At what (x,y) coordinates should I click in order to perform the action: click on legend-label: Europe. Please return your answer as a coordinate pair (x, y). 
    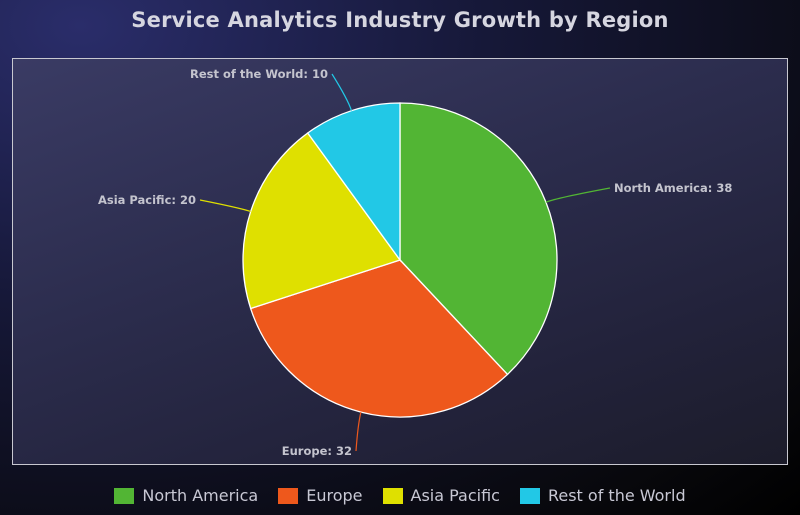
    Looking at the image, I should click on (334, 495).